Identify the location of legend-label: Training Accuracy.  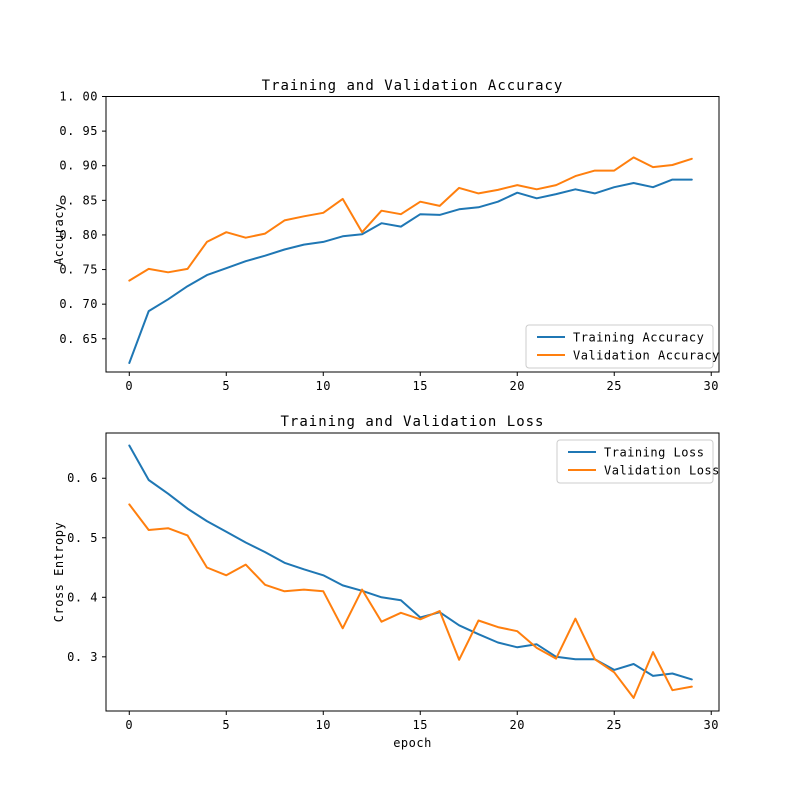
(638, 338).